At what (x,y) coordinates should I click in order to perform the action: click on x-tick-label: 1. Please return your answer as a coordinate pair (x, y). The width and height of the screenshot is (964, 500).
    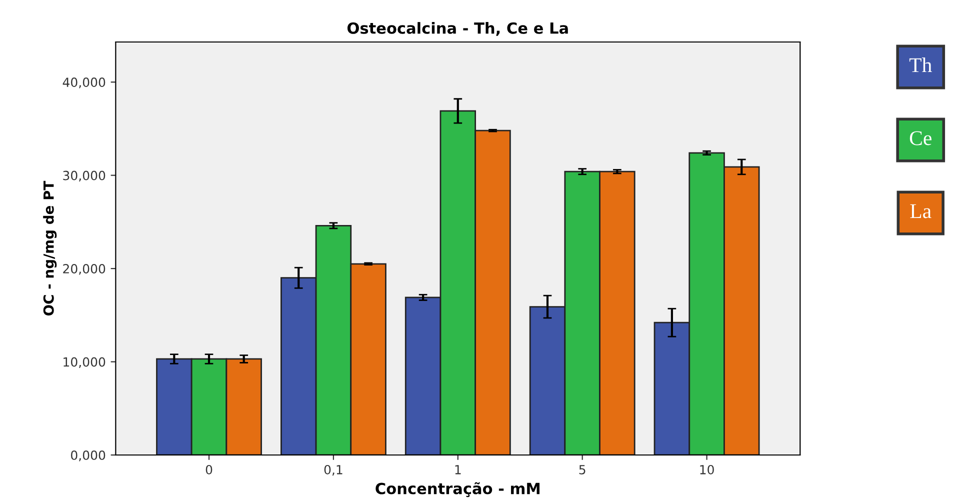
    Looking at the image, I should click on (458, 469).